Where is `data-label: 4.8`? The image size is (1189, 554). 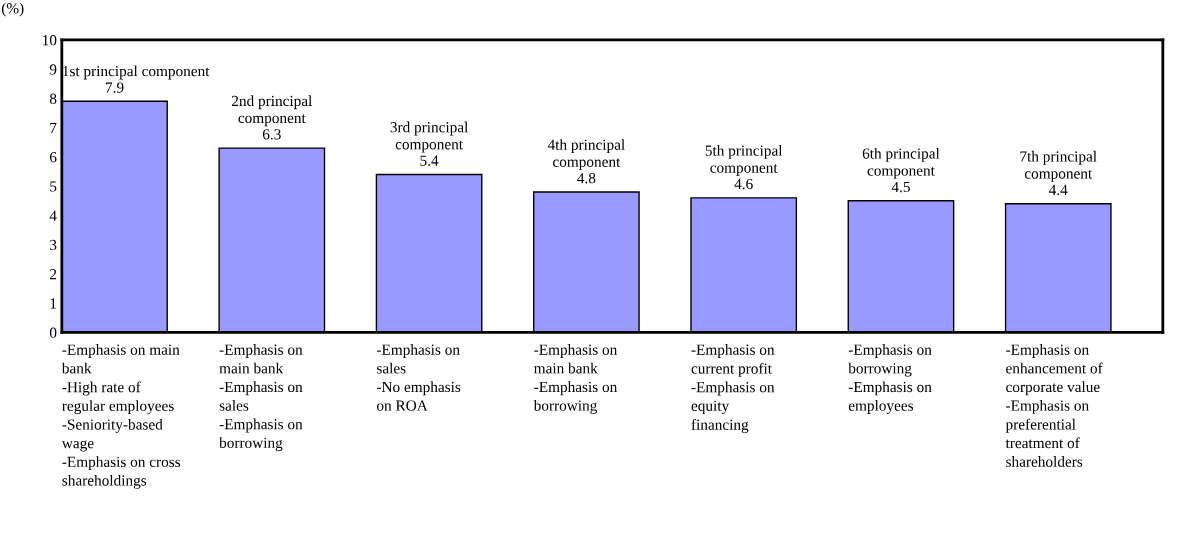
data-label: 4.8 is located at coordinates (586, 178).